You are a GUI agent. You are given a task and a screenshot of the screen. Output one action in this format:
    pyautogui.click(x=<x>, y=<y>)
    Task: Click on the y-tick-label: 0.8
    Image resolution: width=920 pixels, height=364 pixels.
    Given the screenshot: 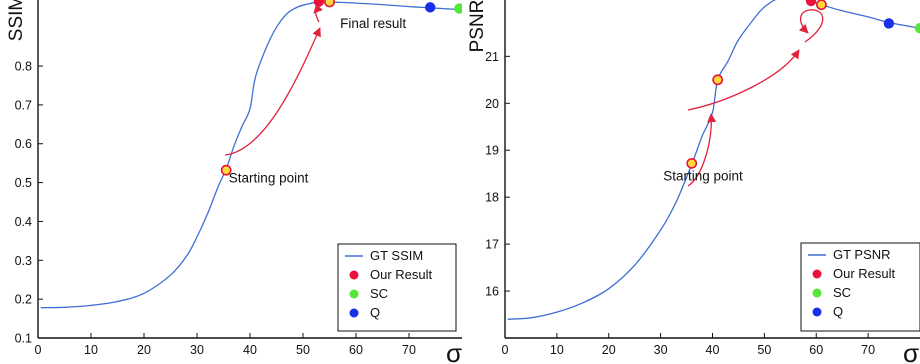 What is the action you would take?
    pyautogui.click(x=23, y=67)
    